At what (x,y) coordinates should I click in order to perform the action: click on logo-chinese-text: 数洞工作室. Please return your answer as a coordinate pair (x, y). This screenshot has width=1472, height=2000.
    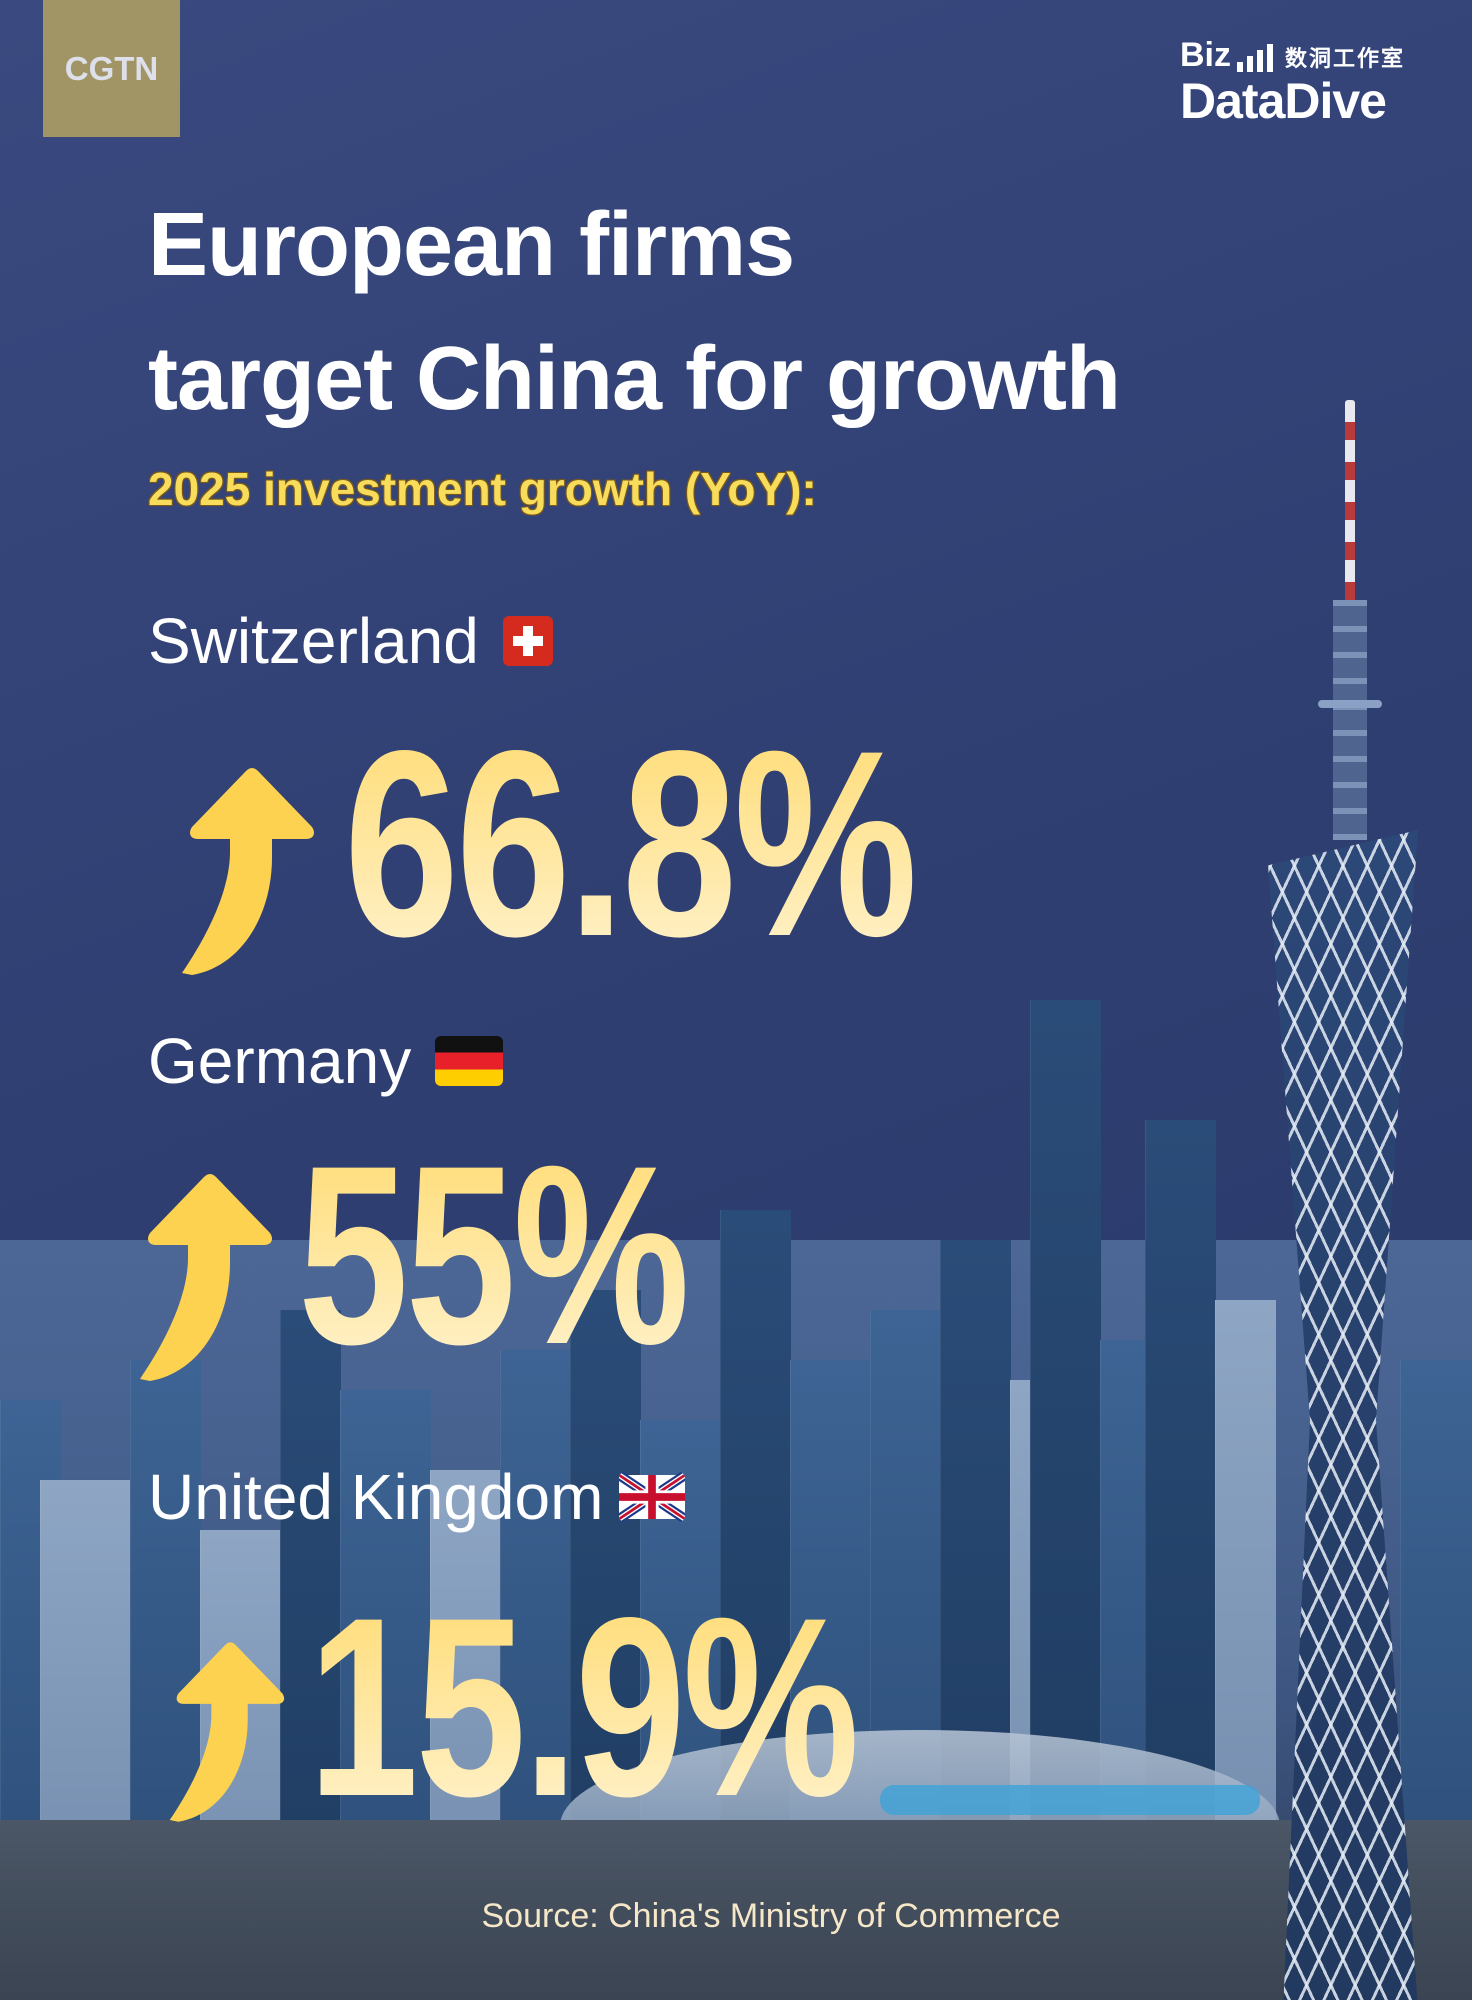
    Looking at the image, I should click on (1345, 58).